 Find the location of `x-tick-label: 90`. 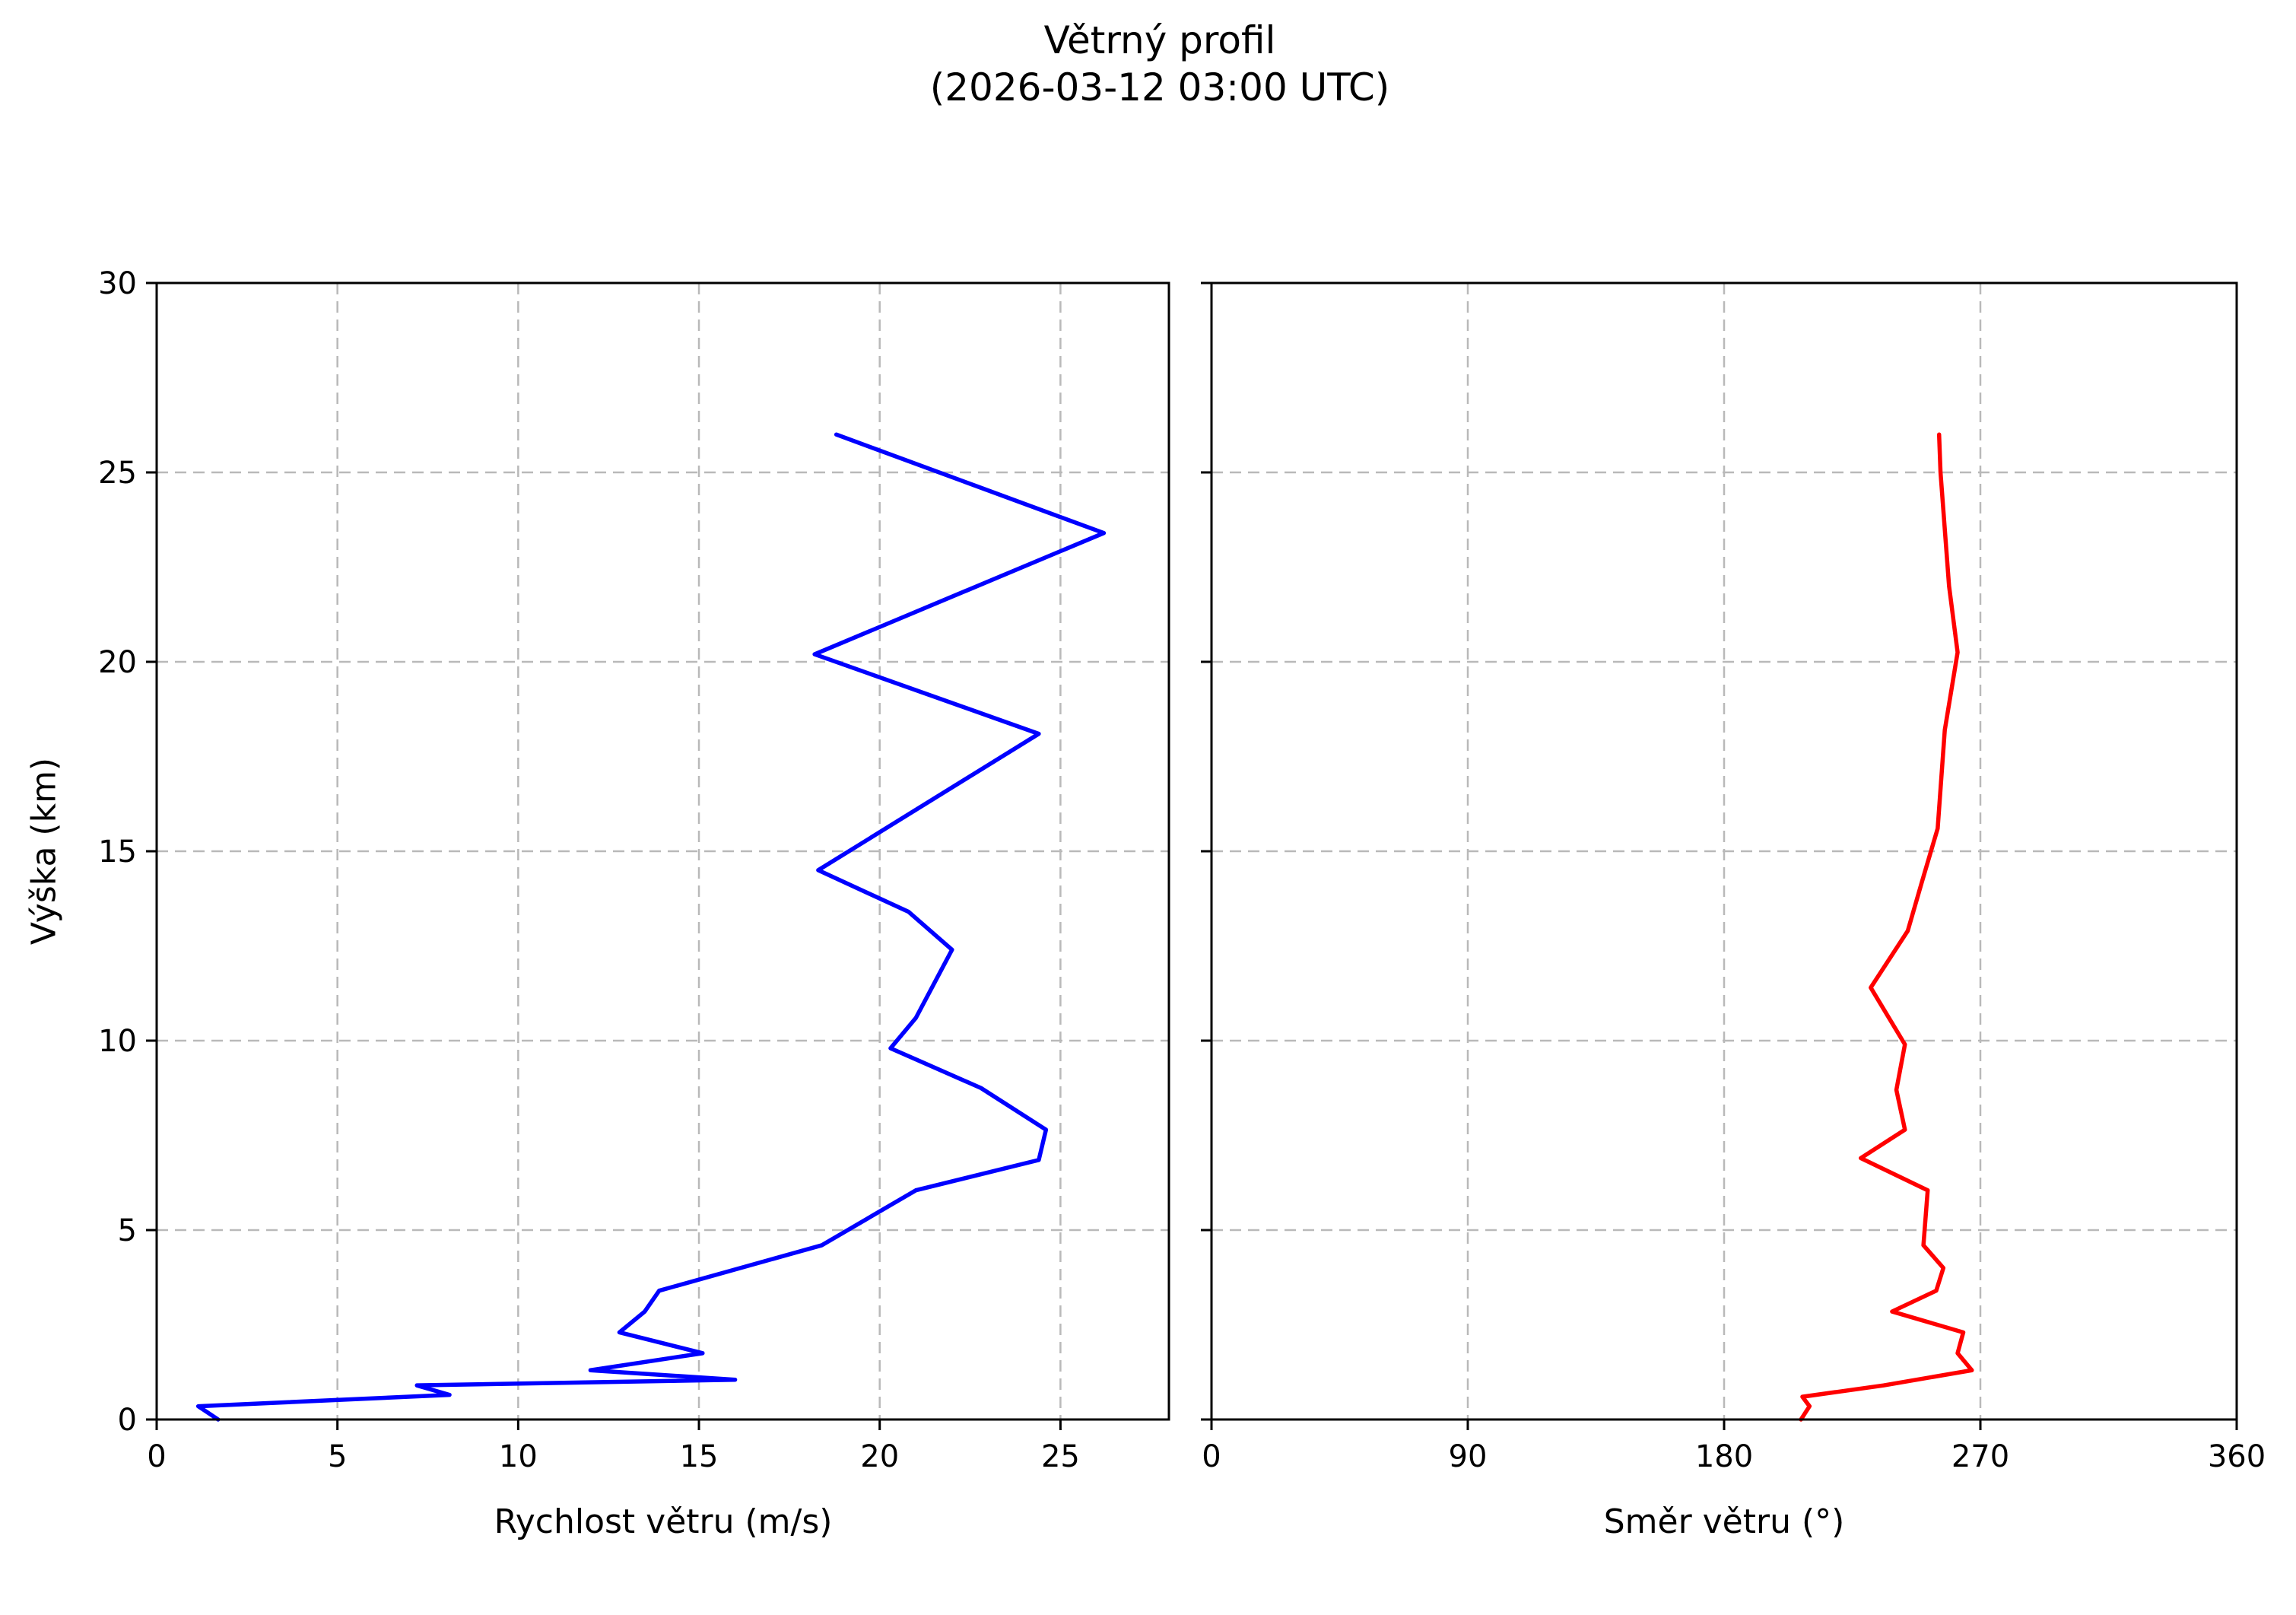

x-tick-label: 90 is located at coordinates (1469, 1456).